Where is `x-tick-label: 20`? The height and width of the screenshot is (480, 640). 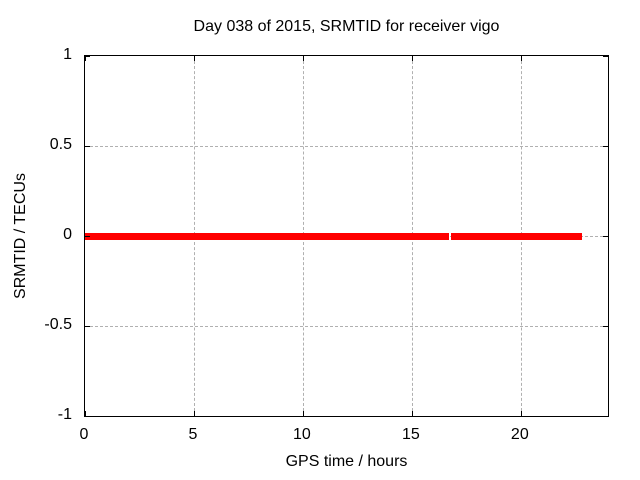 x-tick-label: 20 is located at coordinates (519, 434).